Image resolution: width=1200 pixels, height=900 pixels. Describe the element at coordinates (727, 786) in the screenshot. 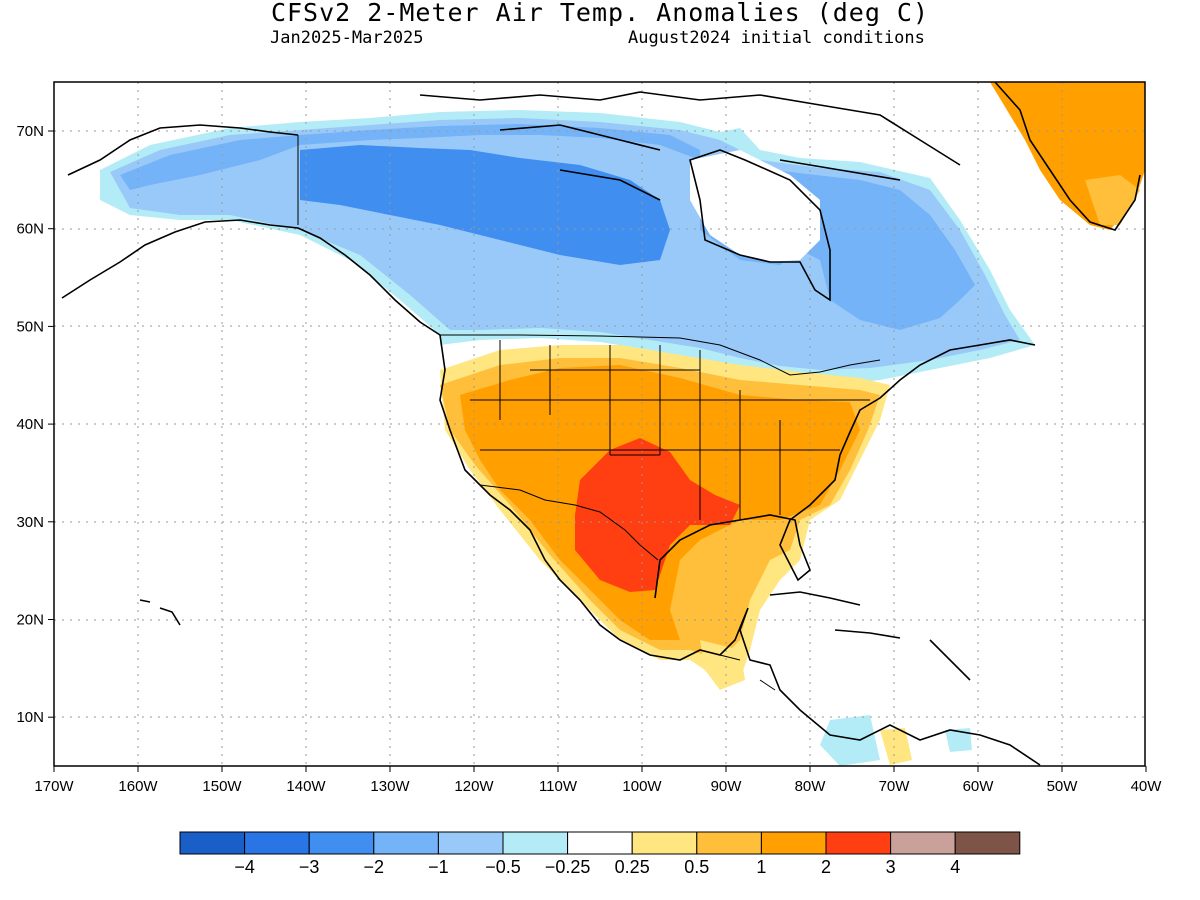

I see `lon-tick-label: 90W` at that location.